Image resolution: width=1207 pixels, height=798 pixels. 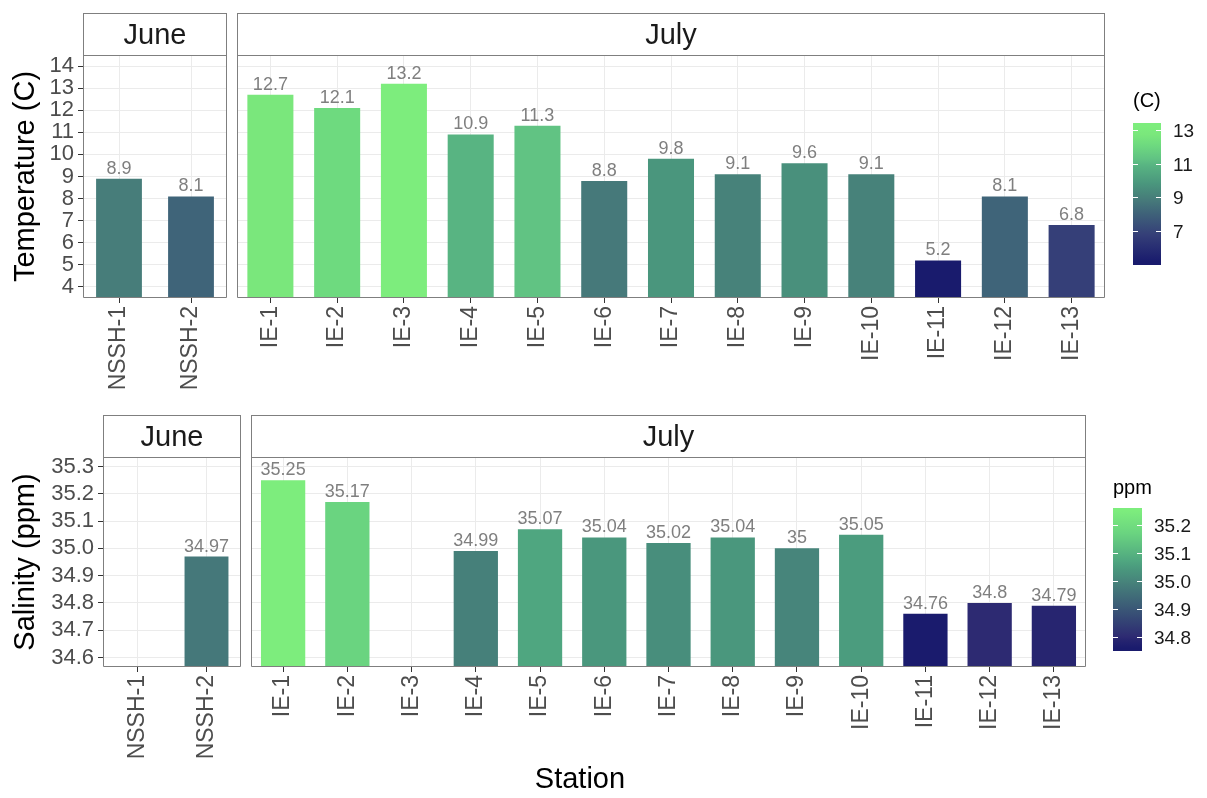 I want to click on y-tick-label: 35.3, so click(x=72, y=465).